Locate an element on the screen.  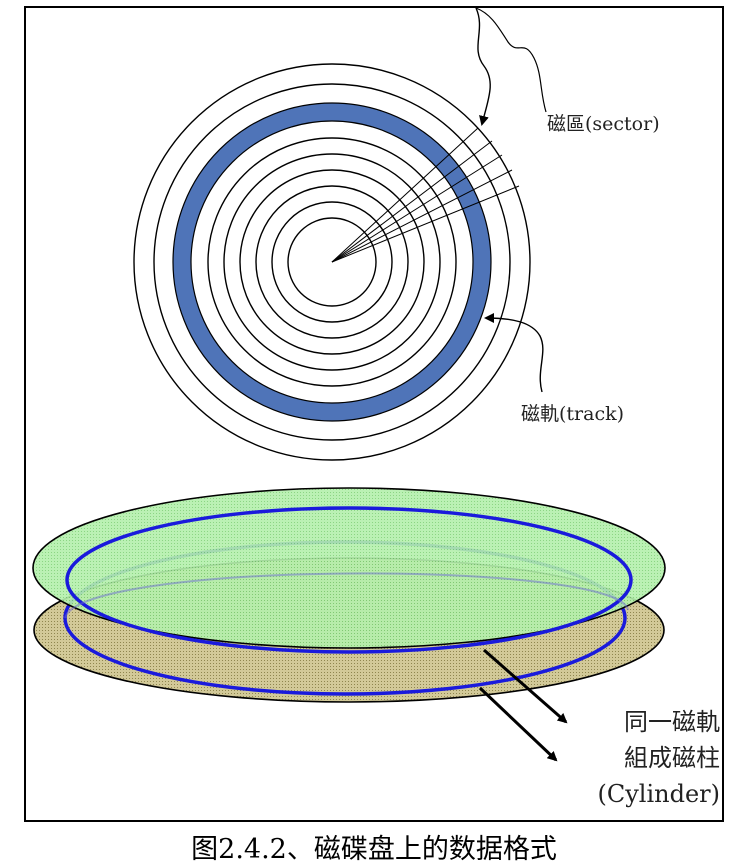
cylinder-arrow-bottom is located at coordinates (518, 724).